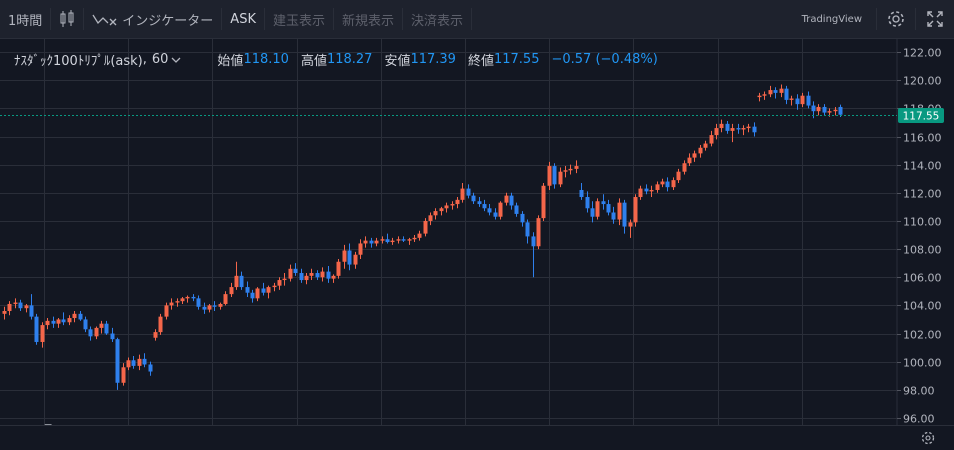  I want to click on open-value: 118.10, so click(266, 59).